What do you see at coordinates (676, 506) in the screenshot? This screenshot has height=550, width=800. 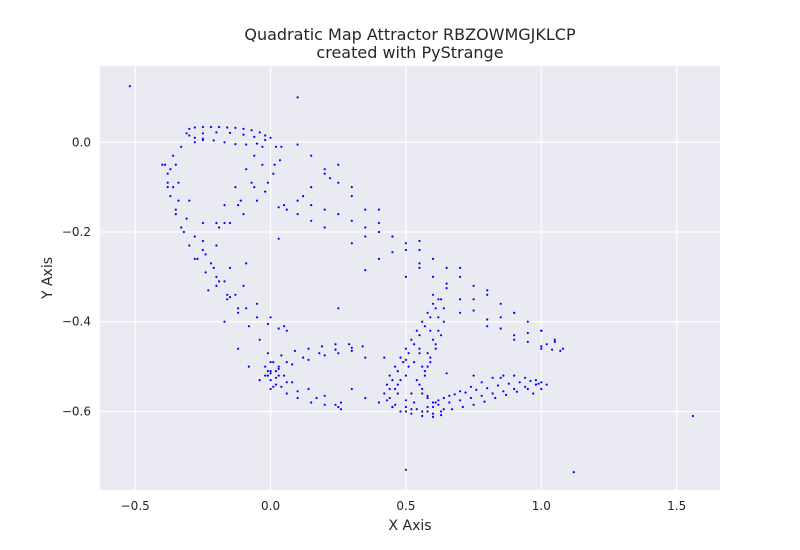 I see `x-tick-label: 1.5` at bounding box center [676, 506].